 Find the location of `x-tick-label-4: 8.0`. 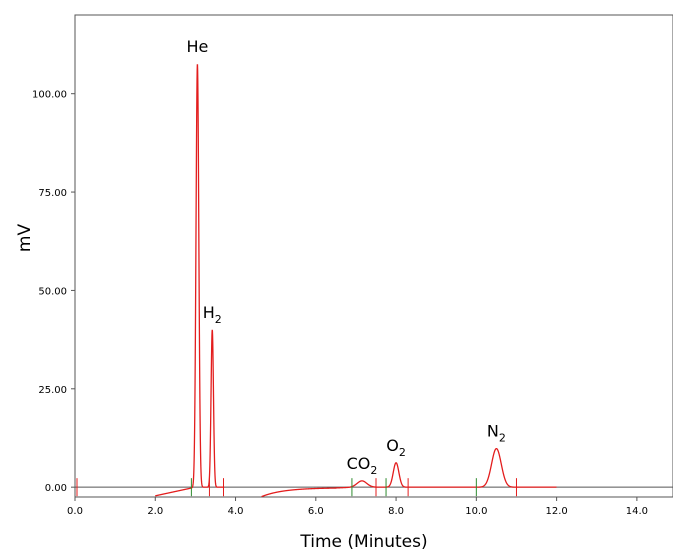

x-tick-label-4: 8.0 is located at coordinates (396, 511).